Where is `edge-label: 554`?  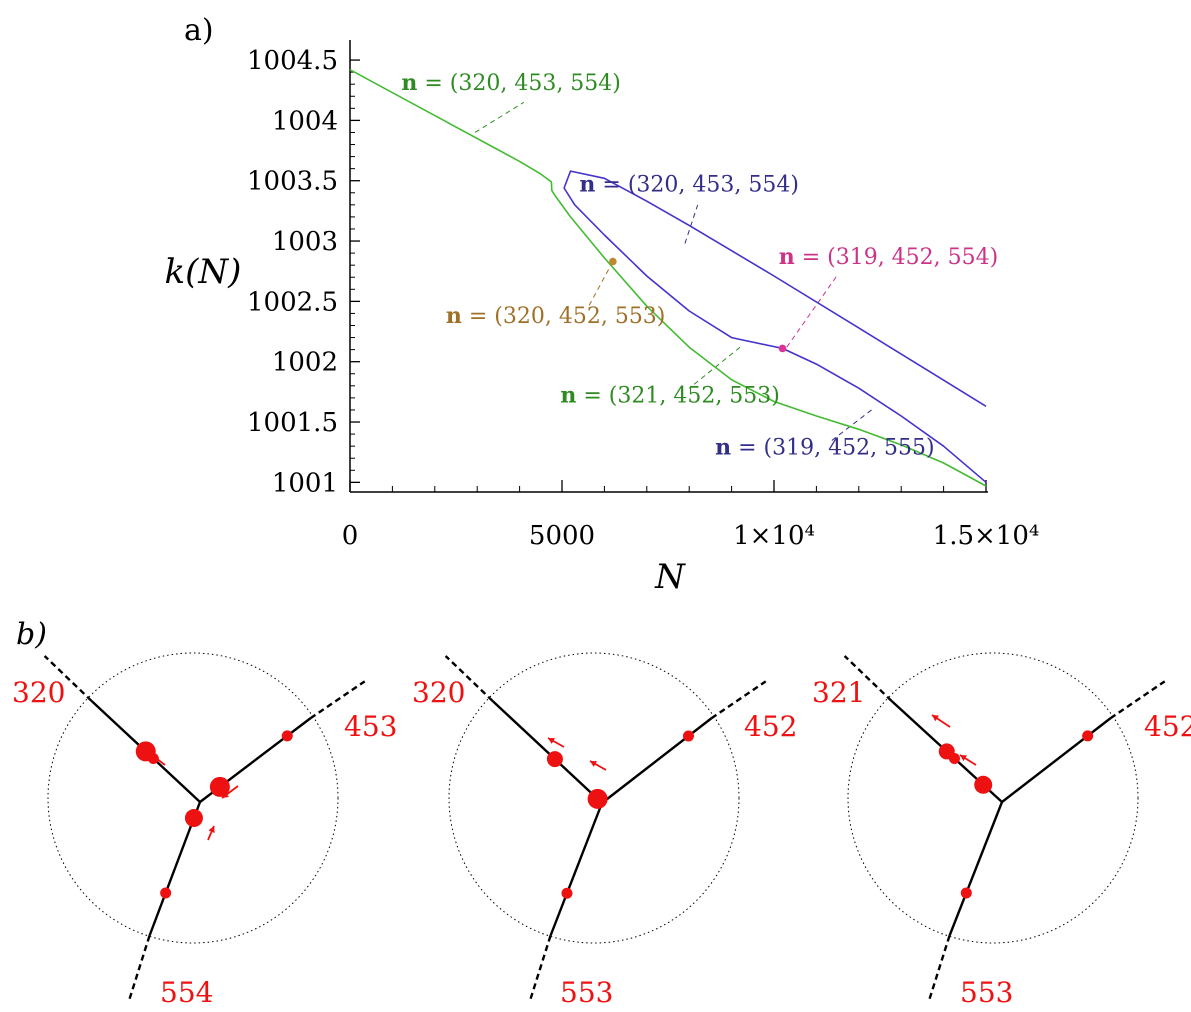 edge-label: 554 is located at coordinates (186, 992).